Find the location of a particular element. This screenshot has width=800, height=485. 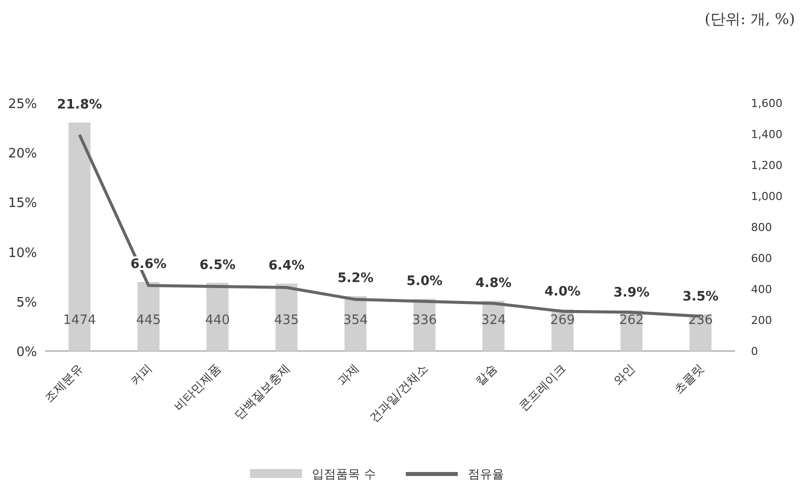

data-label: 6.4% is located at coordinates (286, 266).